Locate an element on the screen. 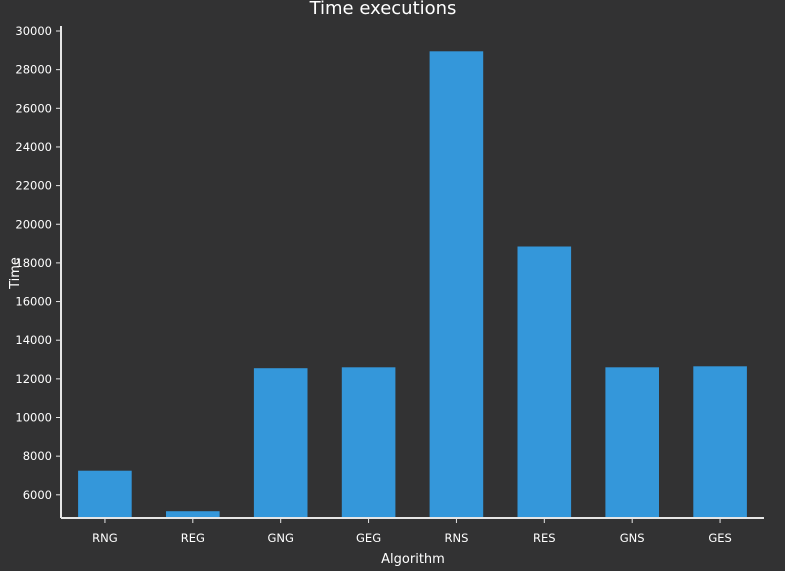  y-tick-label: 18000 is located at coordinates (33, 263).